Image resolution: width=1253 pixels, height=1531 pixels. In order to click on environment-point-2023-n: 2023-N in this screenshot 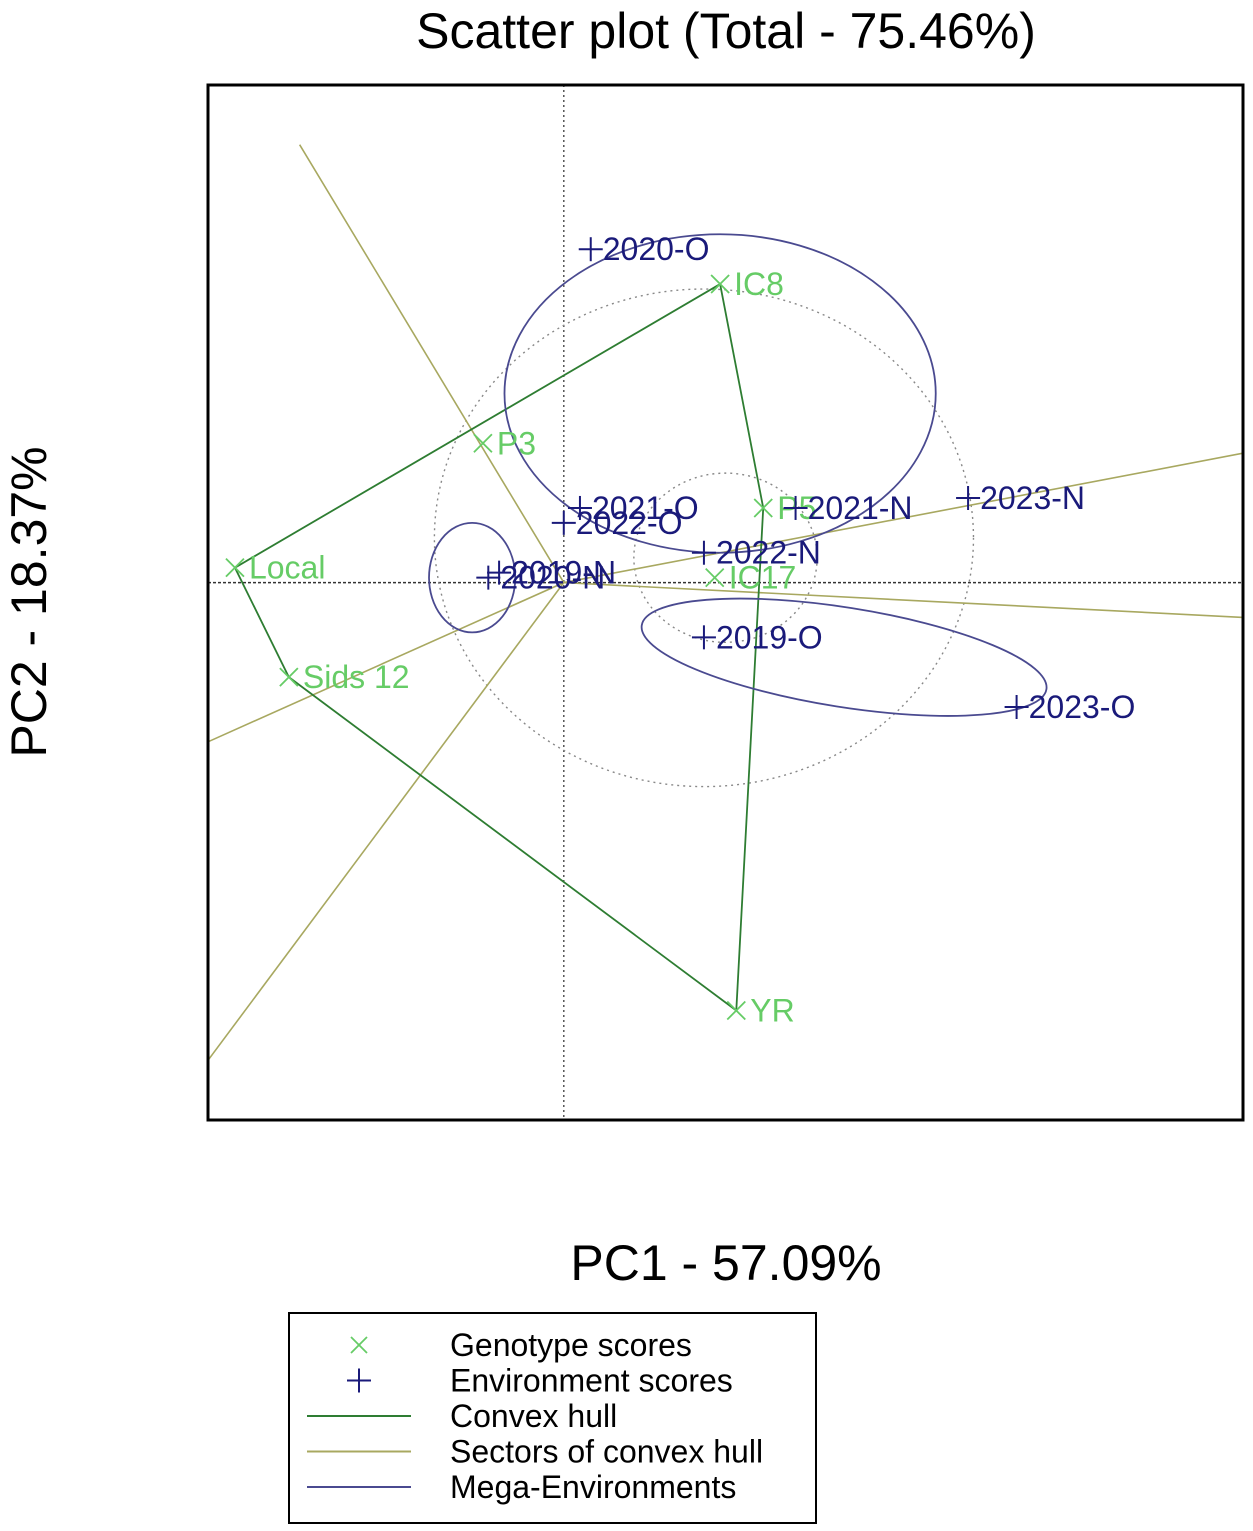, I will do `click(1020, 498)`.